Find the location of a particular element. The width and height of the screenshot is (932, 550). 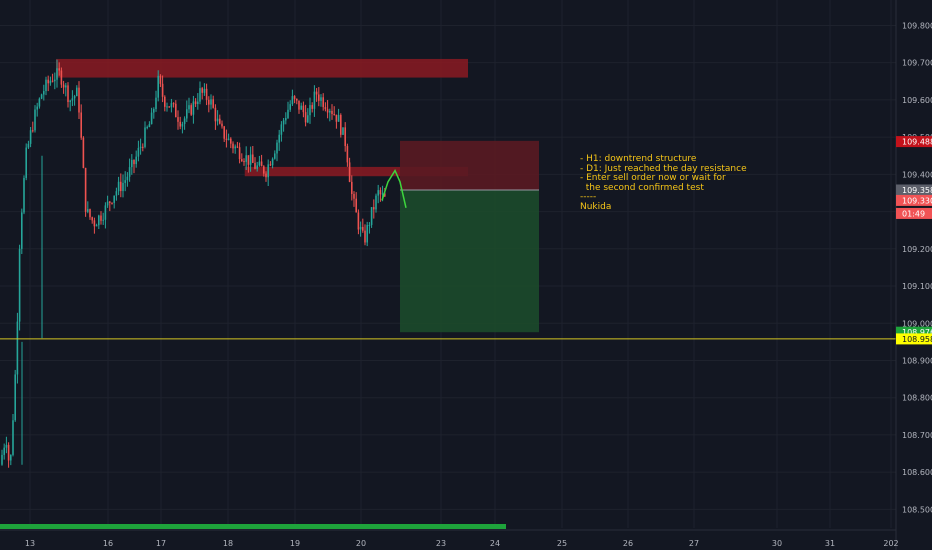

time-tick-label: 13 is located at coordinates (30, 543).